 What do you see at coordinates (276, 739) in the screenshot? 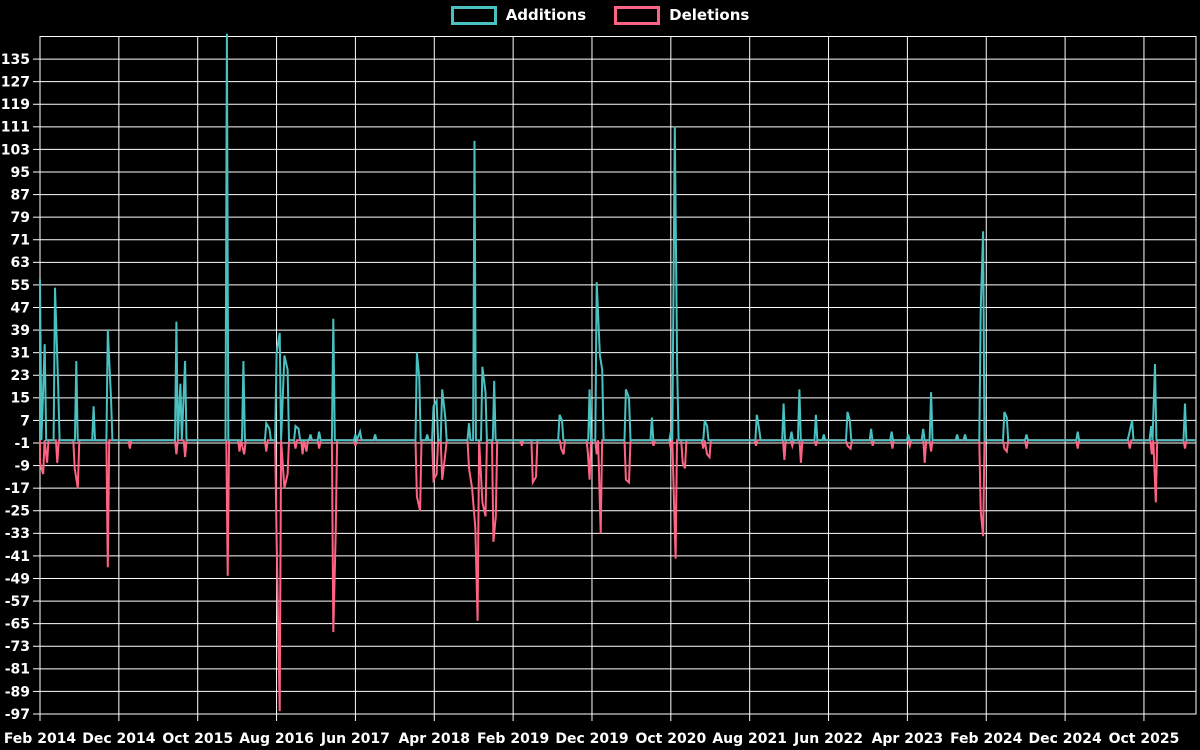
I see `x-tick-label: Aug 2016` at bounding box center [276, 739].